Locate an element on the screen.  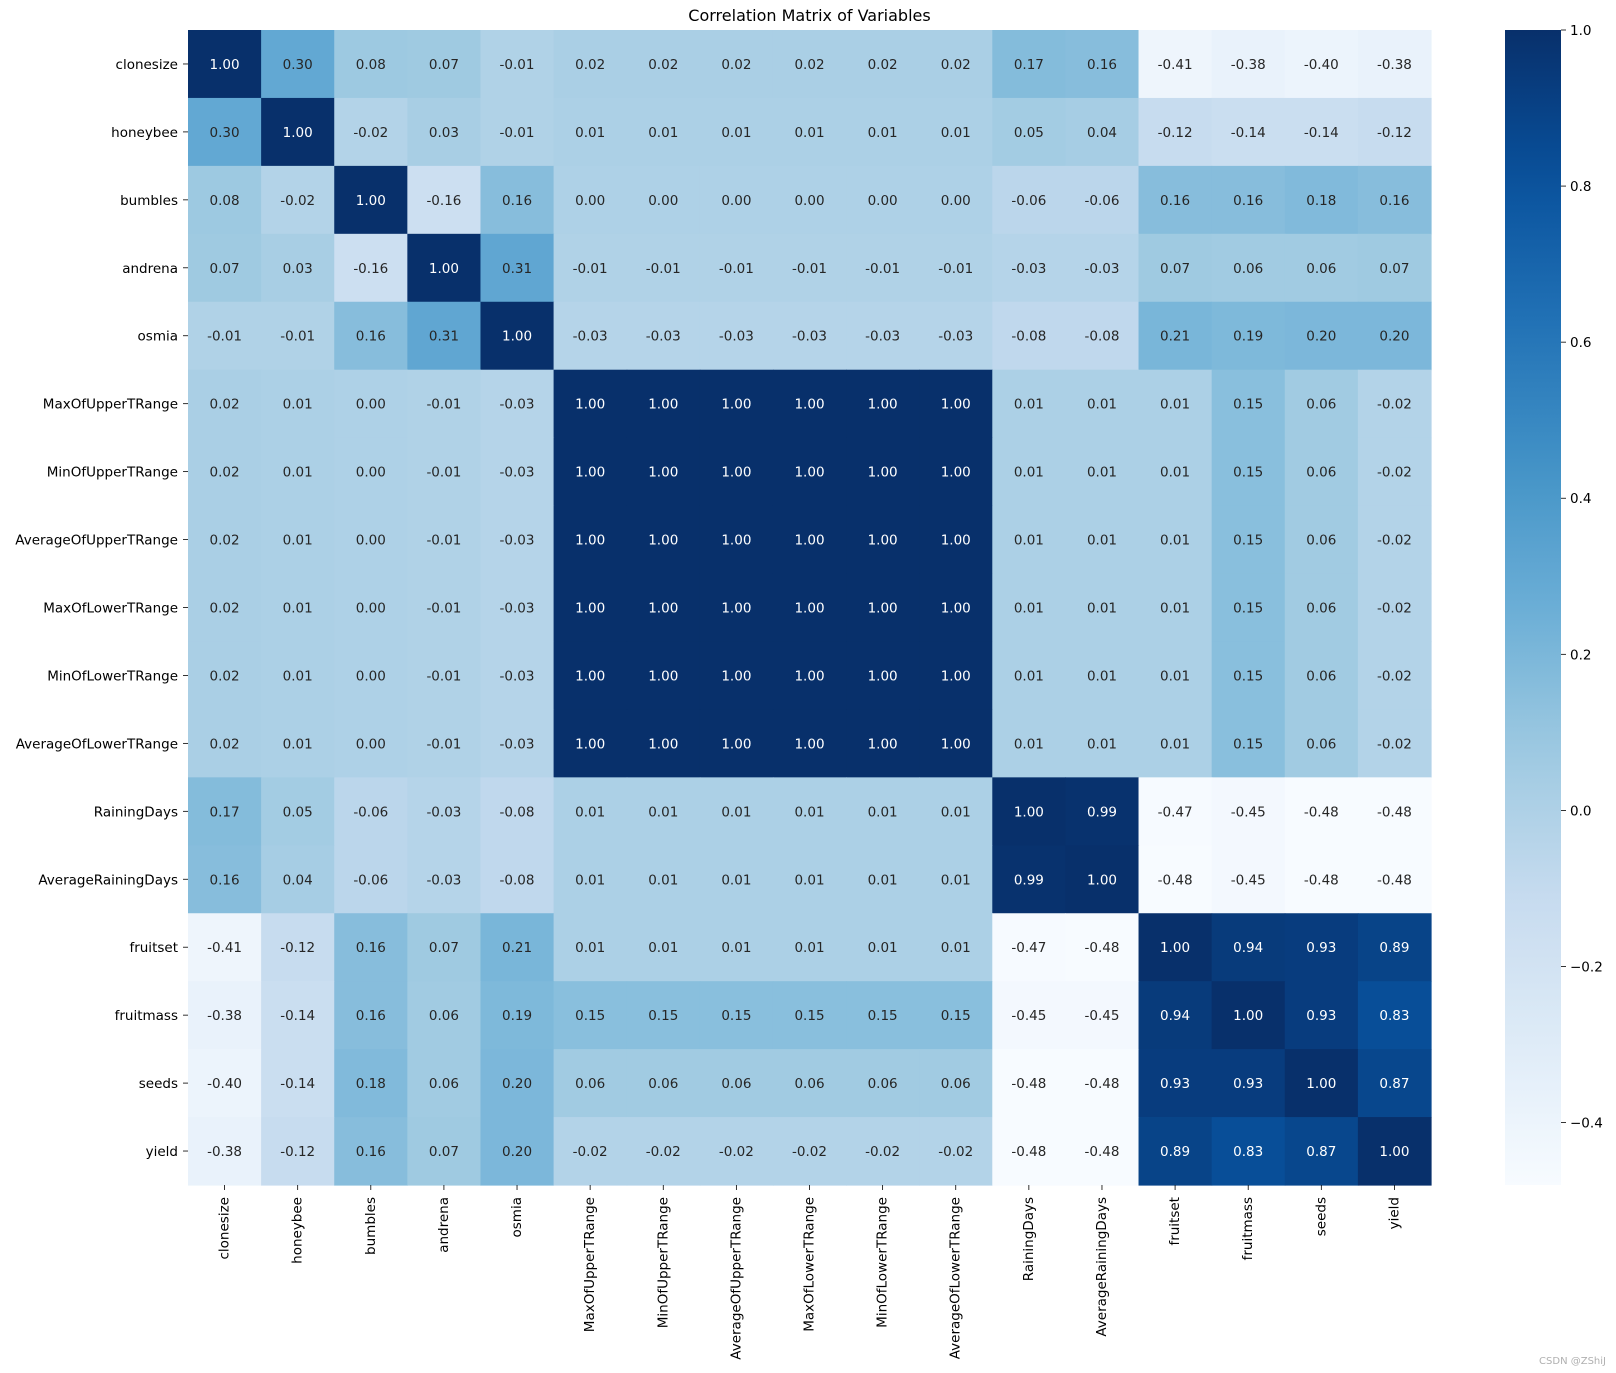
y-tick-label: andrena is located at coordinates (150, 269).